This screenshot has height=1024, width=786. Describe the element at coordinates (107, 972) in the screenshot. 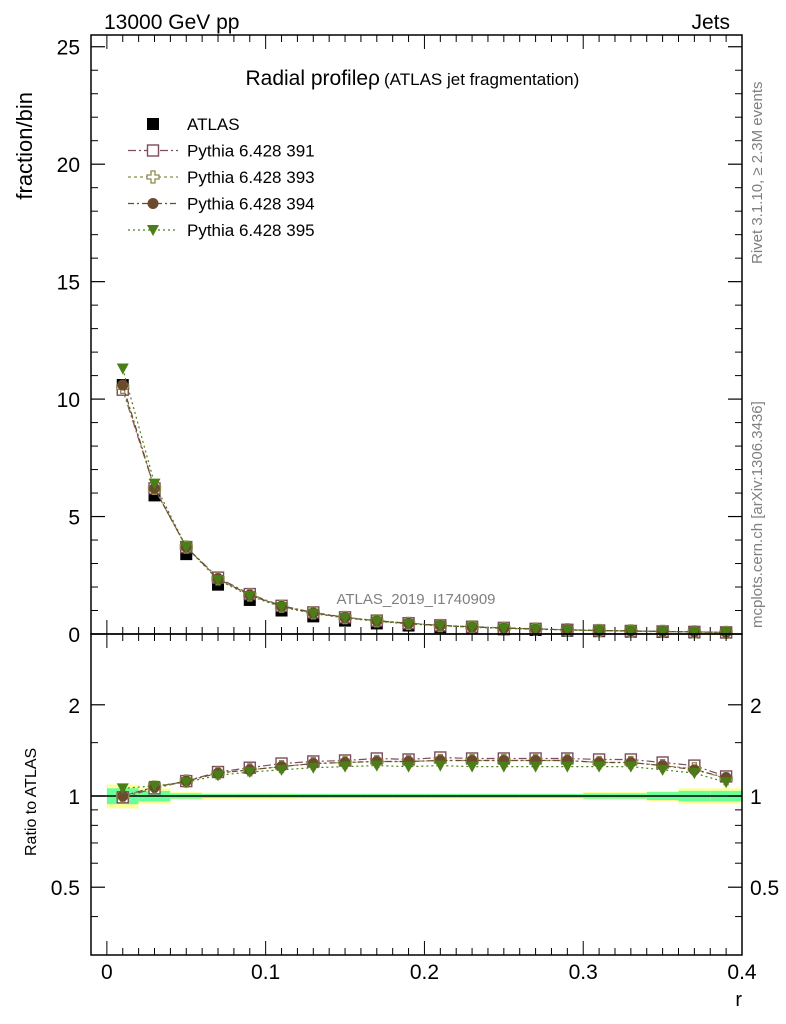

I see `x-tick-label: 0` at that location.